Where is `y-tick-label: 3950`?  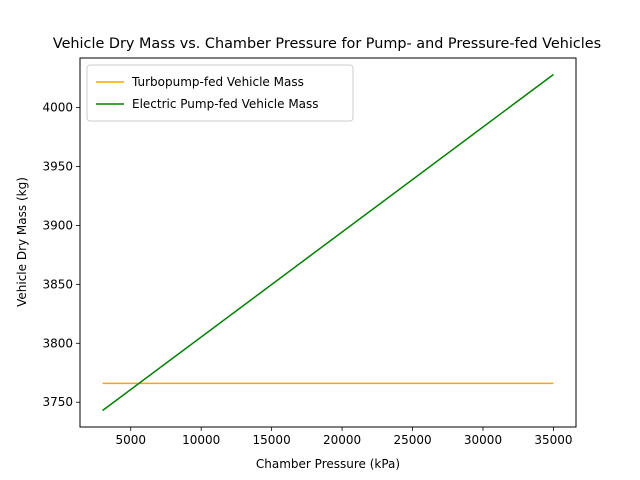
y-tick-label: 3950 is located at coordinates (57, 166).